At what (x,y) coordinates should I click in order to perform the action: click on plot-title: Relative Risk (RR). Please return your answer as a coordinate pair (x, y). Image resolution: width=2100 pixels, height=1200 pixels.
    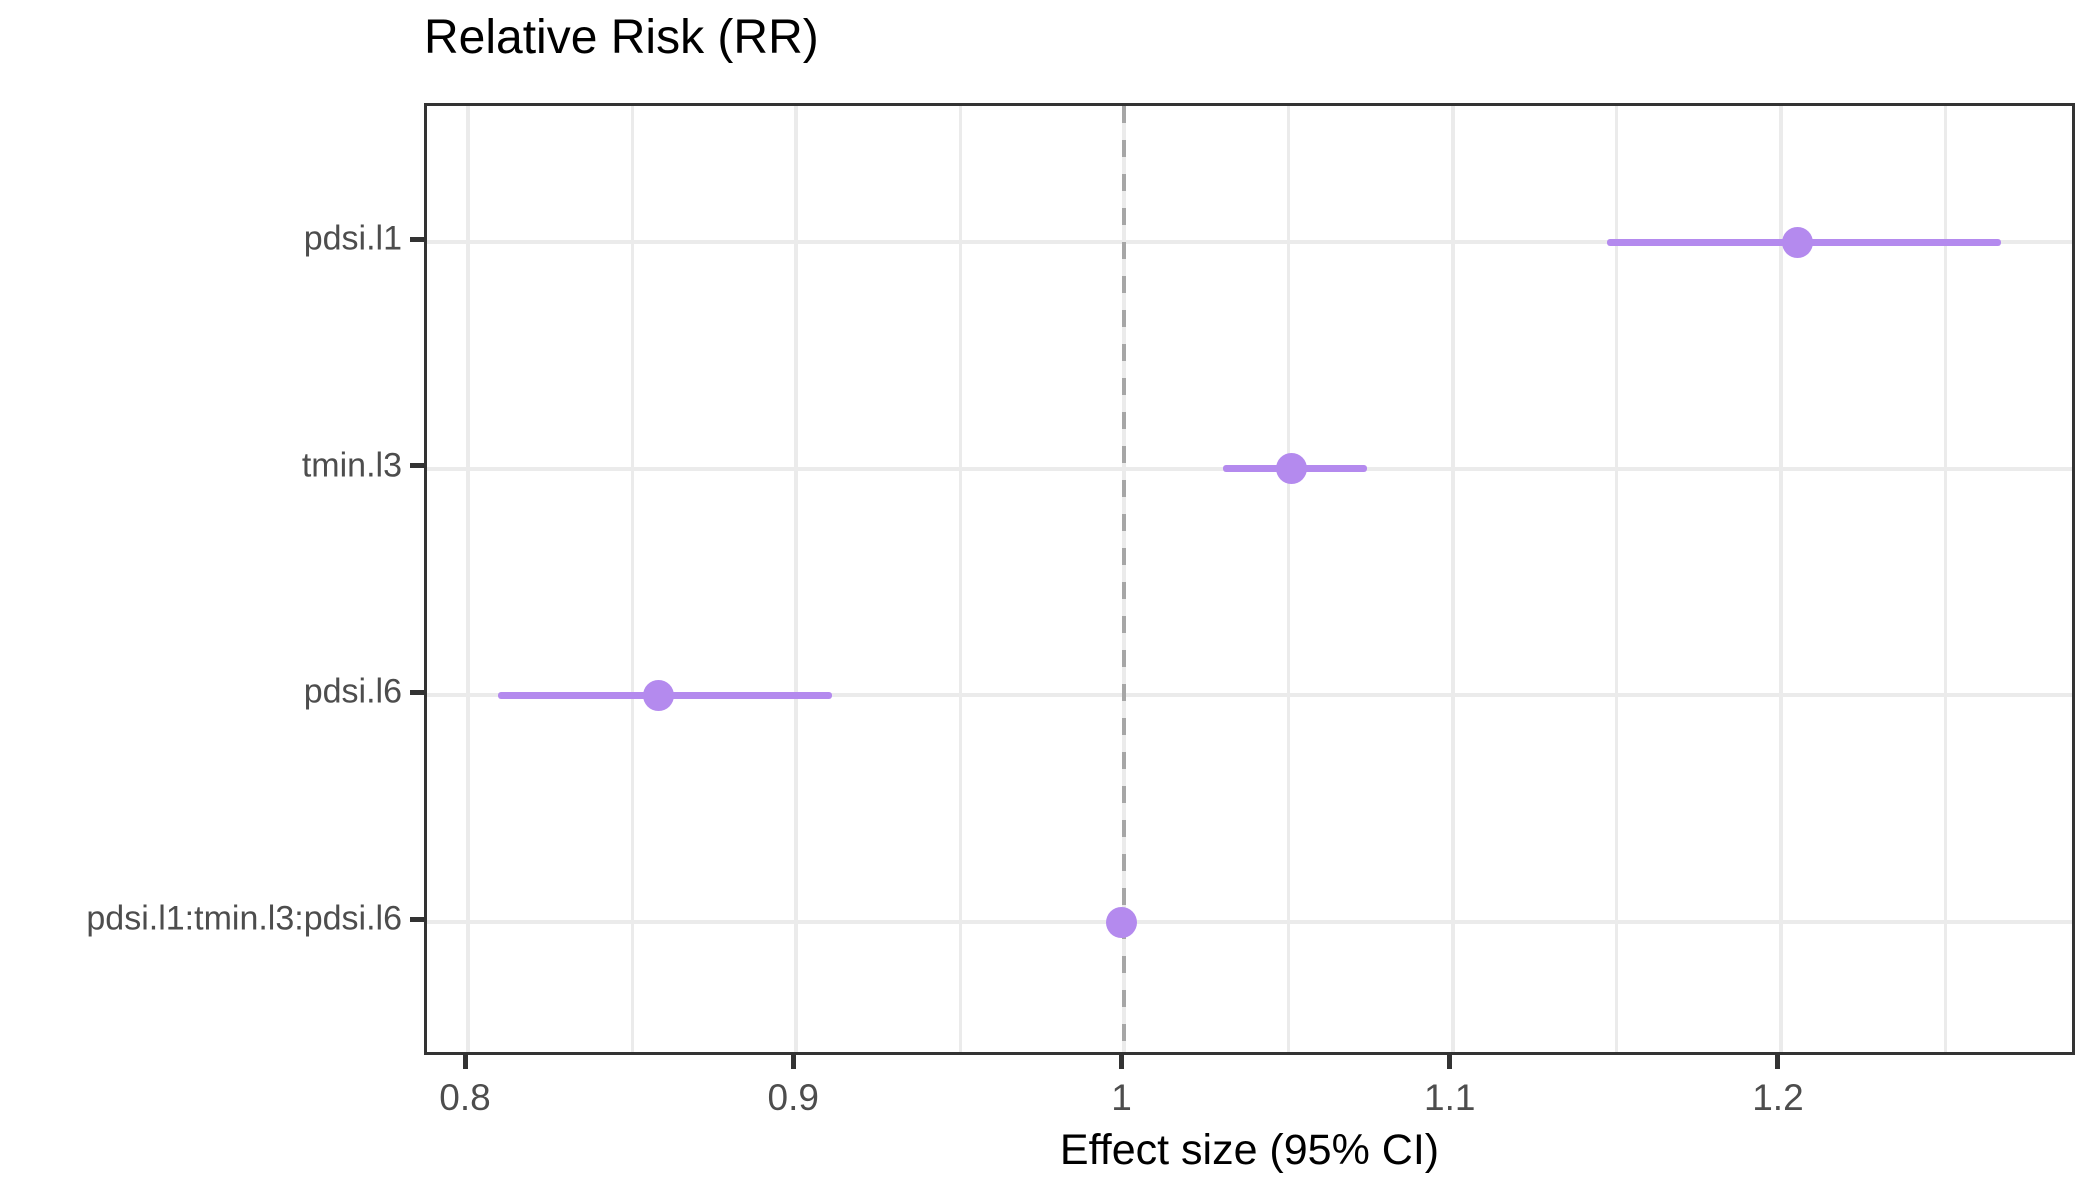
    Looking at the image, I should click on (621, 37).